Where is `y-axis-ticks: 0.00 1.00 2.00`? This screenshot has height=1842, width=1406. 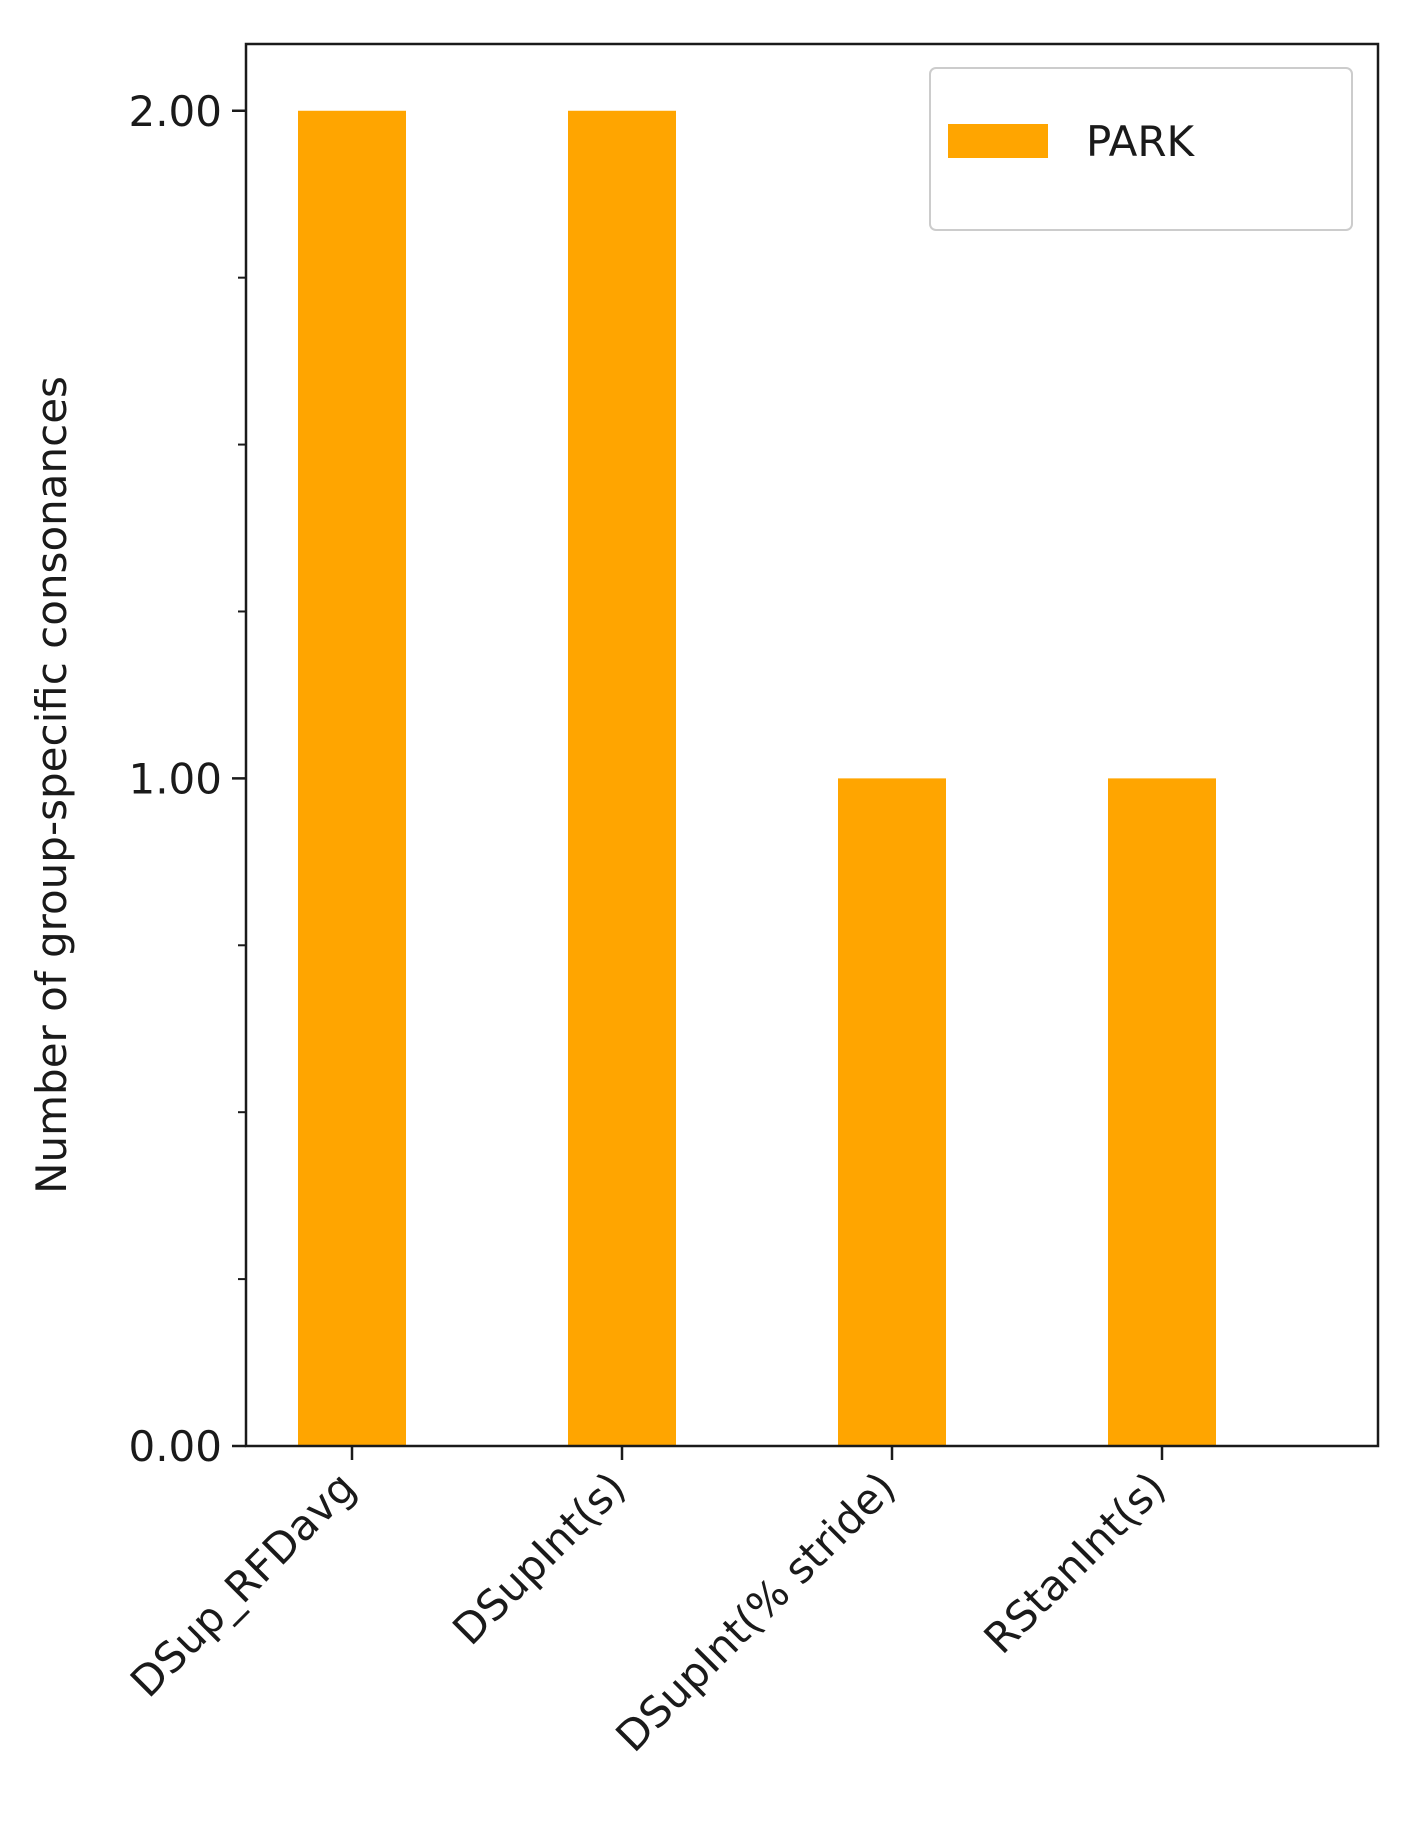
y-axis-ticks: 0.00 1.00 2.00 is located at coordinates (187, 779).